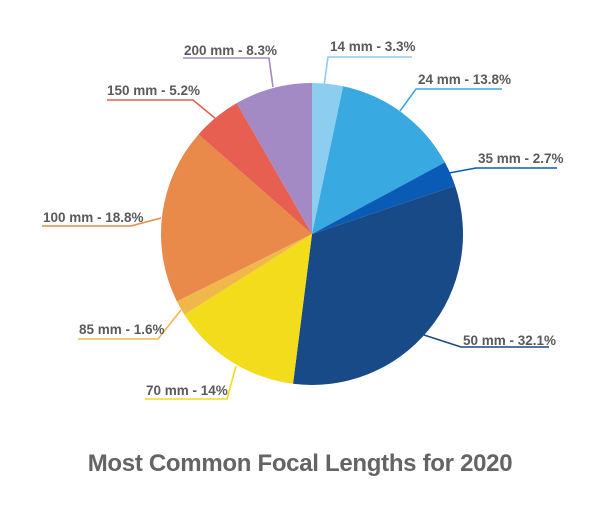 Image resolution: width=600 pixels, height=506 pixels. What do you see at coordinates (378, 285) in the screenshot?
I see `pie-slice-50mm` at bounding box center [378, 285].